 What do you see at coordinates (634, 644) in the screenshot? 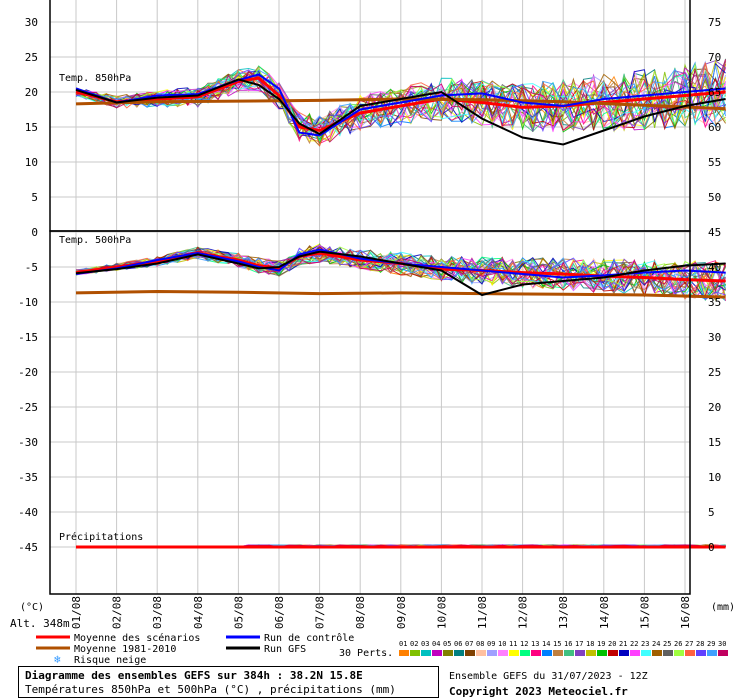
I see `pert-number: 22` at bounding box center [634, 644].